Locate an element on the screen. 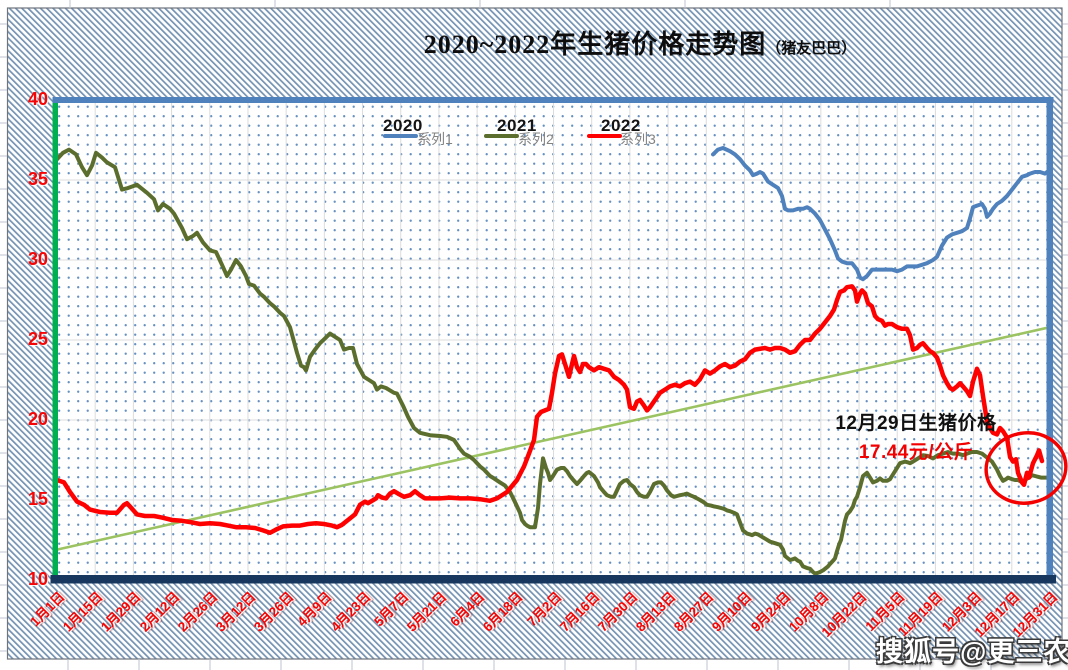 This screenshot has height=670, width=1068. plot-border-left is located at coordinates (55, 338).